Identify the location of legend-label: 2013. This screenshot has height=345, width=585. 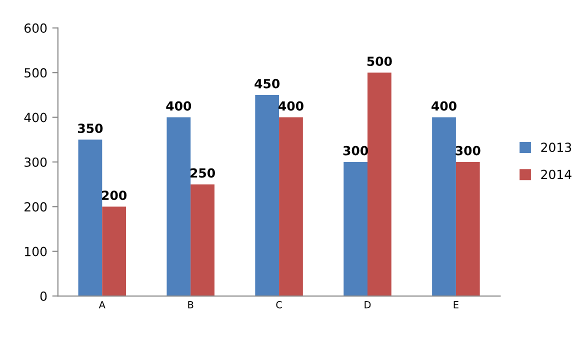
(556, 147).